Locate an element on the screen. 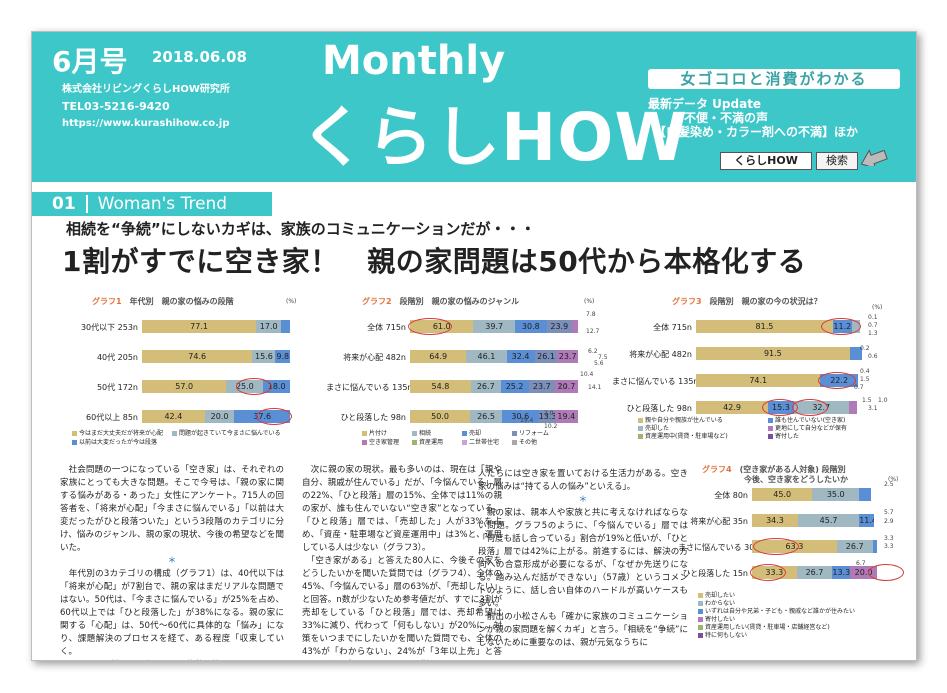 Image resolution: width=947 pixels, height=693 pixels. bar-segment: 20.7 is located at coordinates (566, 386).